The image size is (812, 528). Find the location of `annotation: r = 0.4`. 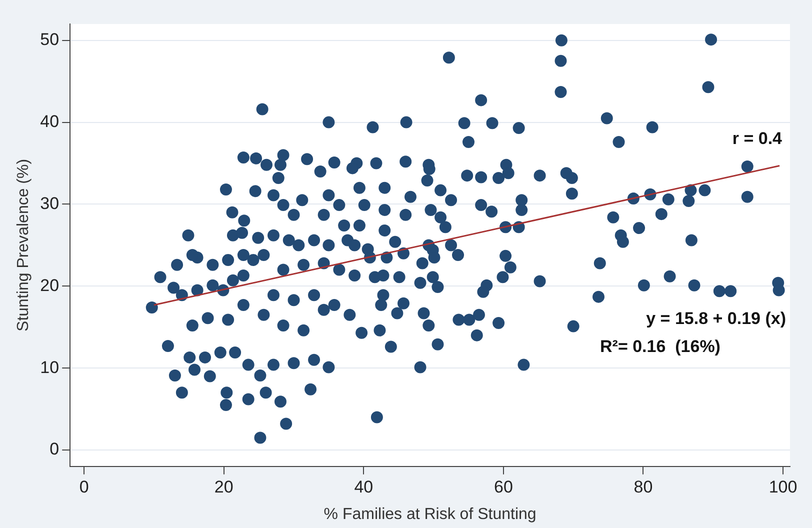

annotation: r = 0.4 is located at coordinates (757, 138).